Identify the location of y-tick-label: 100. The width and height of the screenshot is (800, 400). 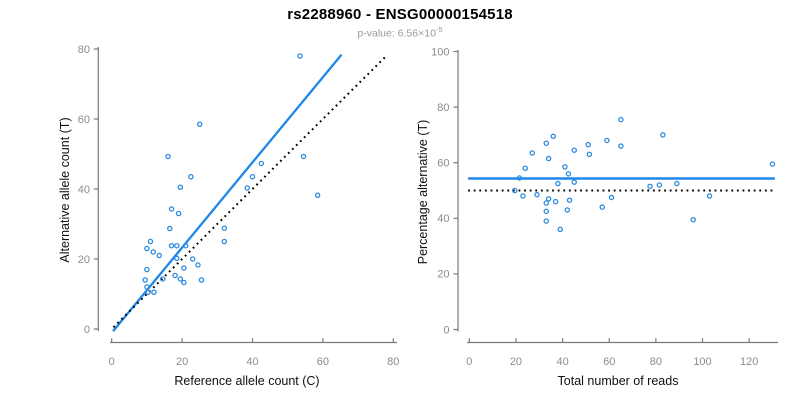
(440, 52).